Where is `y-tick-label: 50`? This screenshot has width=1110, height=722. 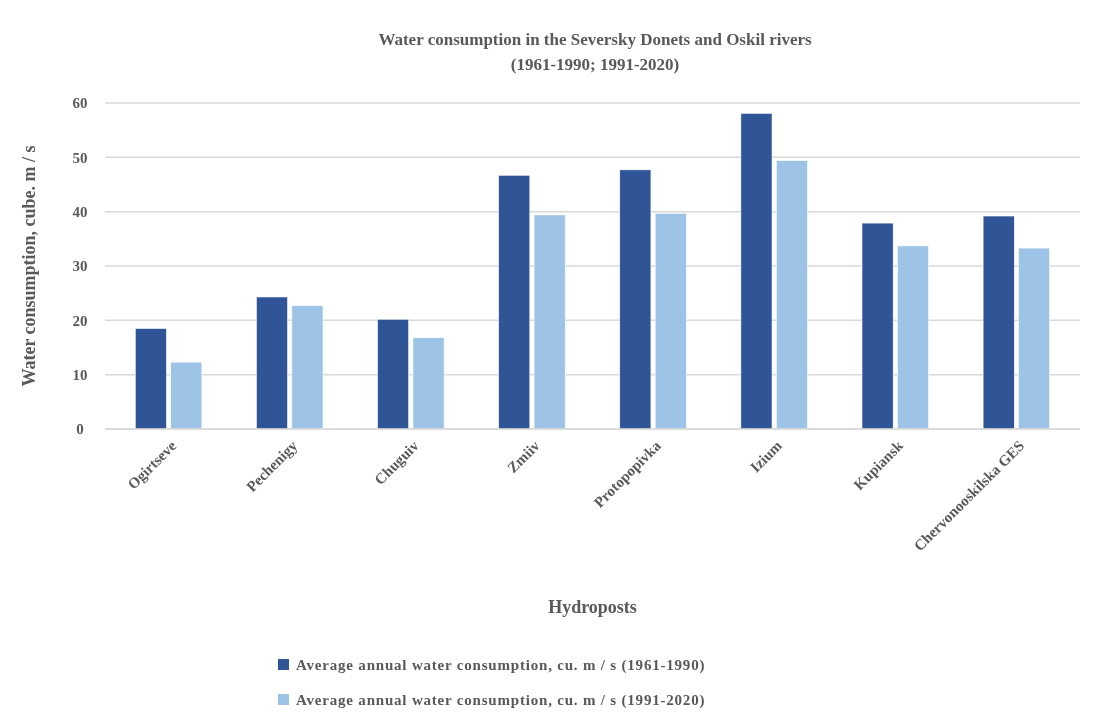
y-tick-label: 50 is located at coordinates (80, 157).